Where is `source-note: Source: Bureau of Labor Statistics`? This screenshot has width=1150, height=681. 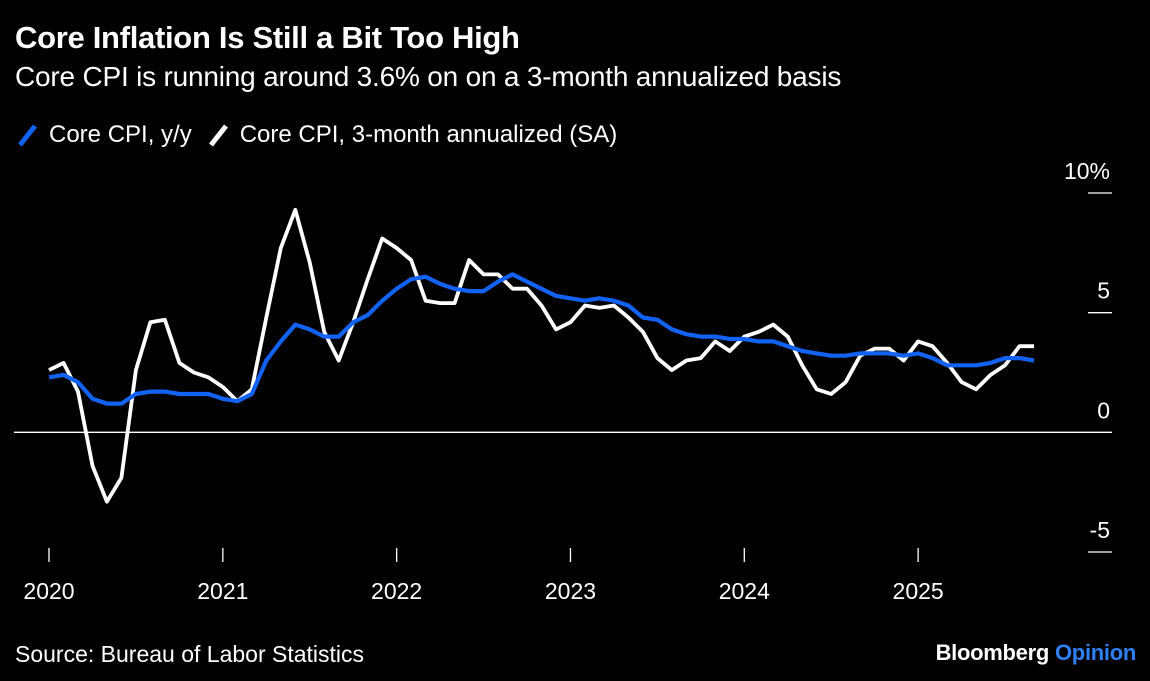
source-note: Source: Bureau of Labor Statistics is located at coordinates (190, 654).